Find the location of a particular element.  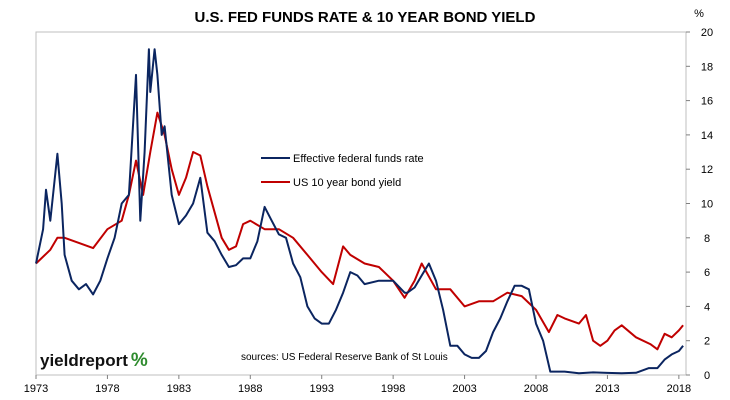

y-axis: 0 2 4 6 8 10 12 14 16 18 20 is located at coordinates (699, 204).